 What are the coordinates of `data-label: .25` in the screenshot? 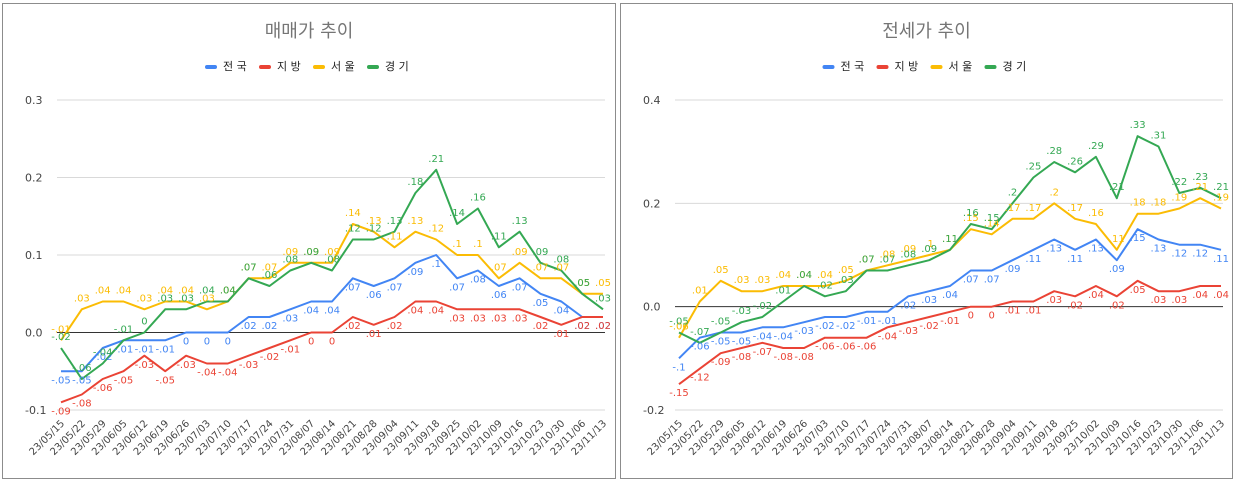 It's located at (1033, 167).